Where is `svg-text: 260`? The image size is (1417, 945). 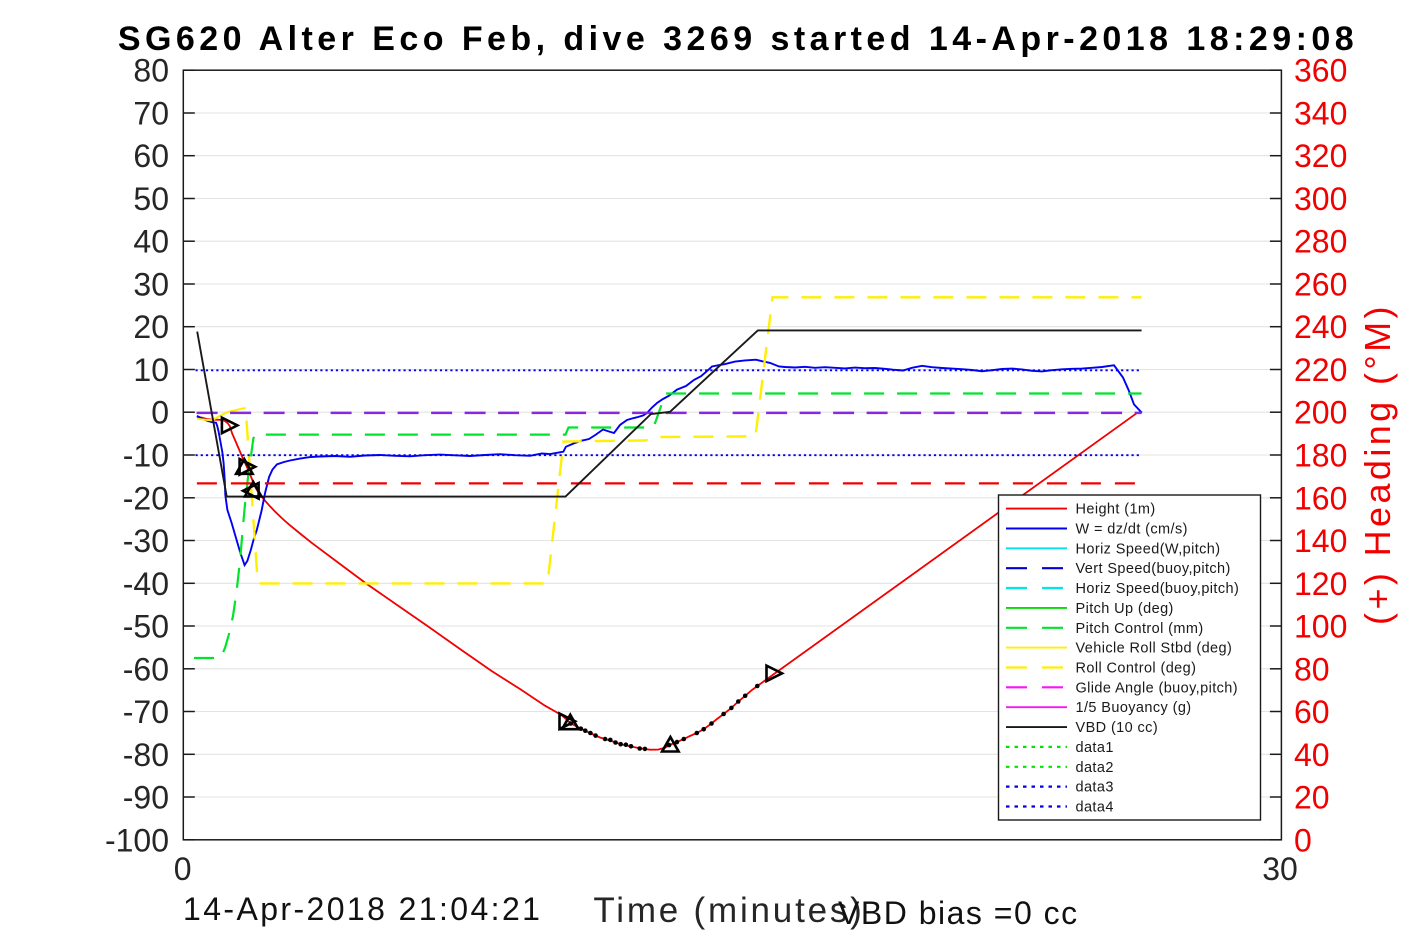
svg-text: 260 is located at coordinates (1320, 285).